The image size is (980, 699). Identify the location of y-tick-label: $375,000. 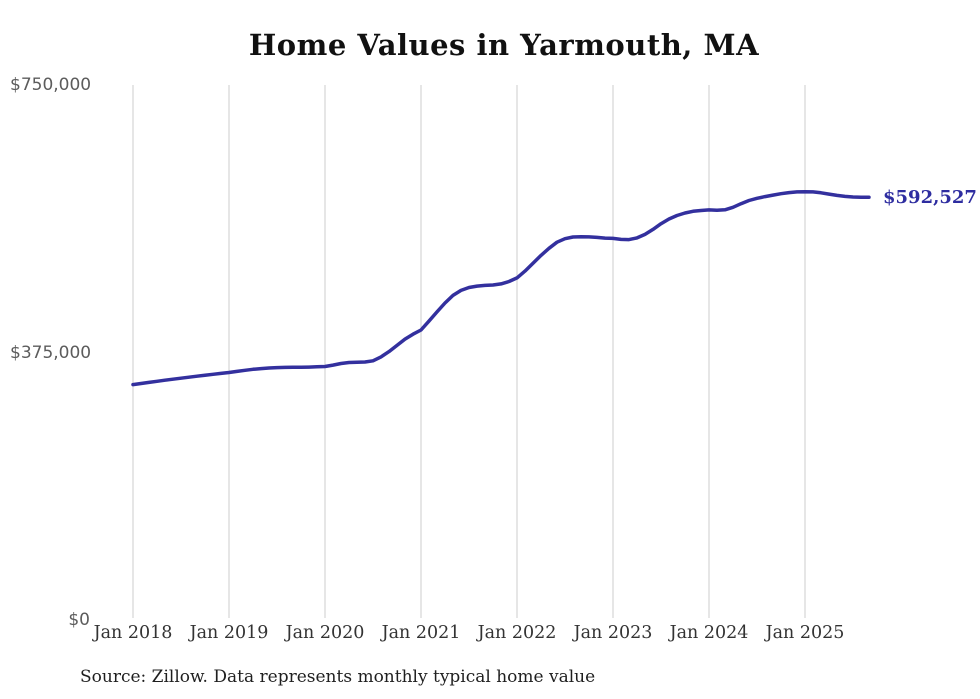
(51, 352).